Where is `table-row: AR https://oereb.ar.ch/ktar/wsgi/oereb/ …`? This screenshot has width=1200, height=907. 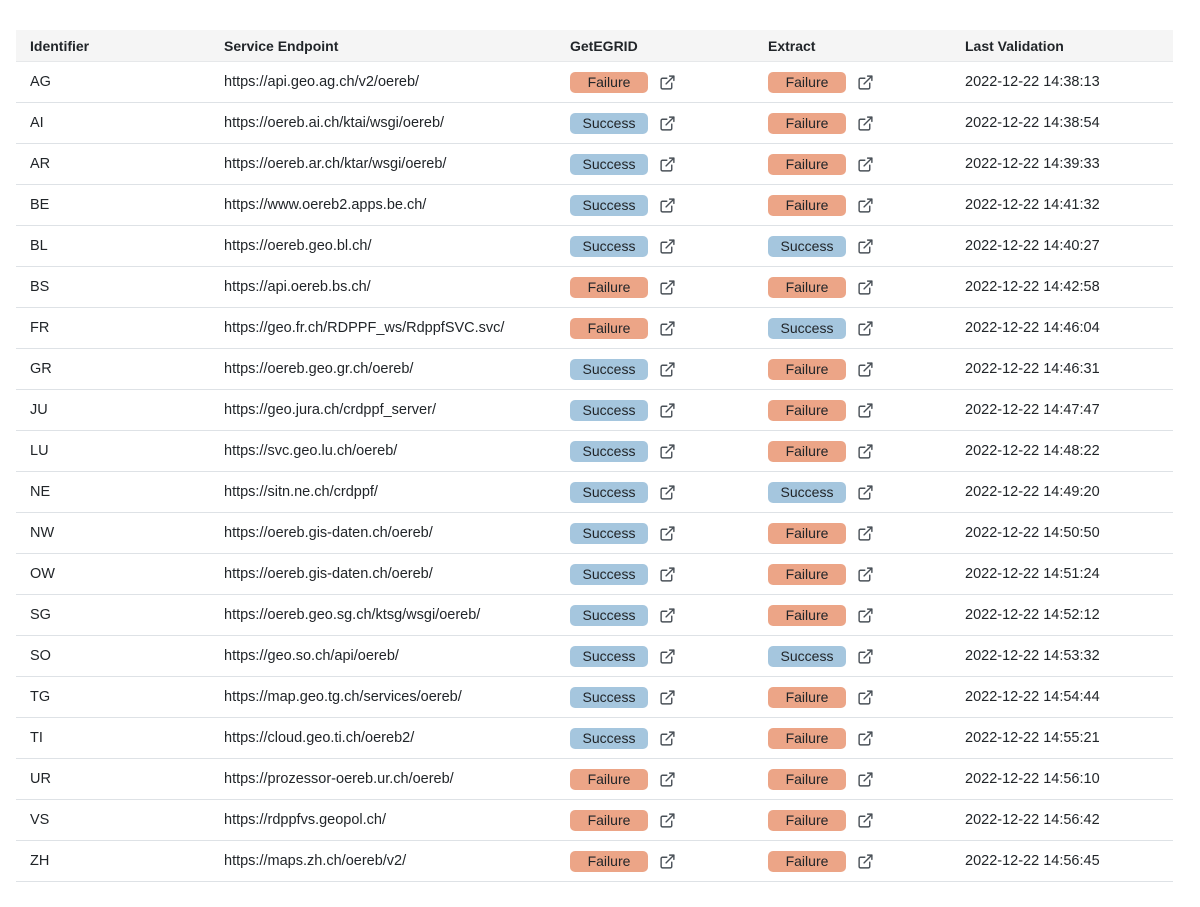 table-row: AR https://oereb.ar.ch/ktar/wsgi/oereb/ … is located at coordinates (594, 164).